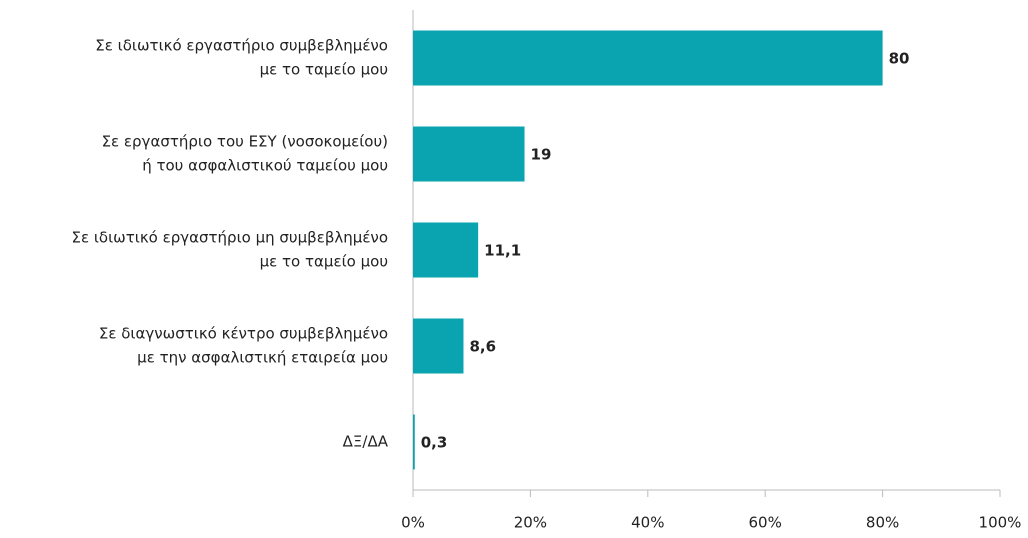 This screenshot has width=1028, height=538. I want to click on x-tick-label: 20%, so click(530, 523).